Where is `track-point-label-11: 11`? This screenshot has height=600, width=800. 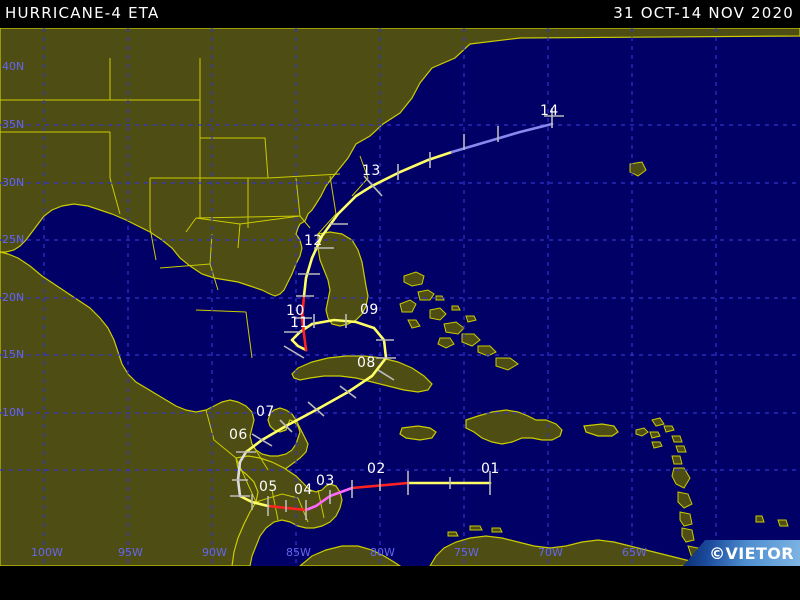 track-point-label-11: 11 is located at coordinates (299, 323).